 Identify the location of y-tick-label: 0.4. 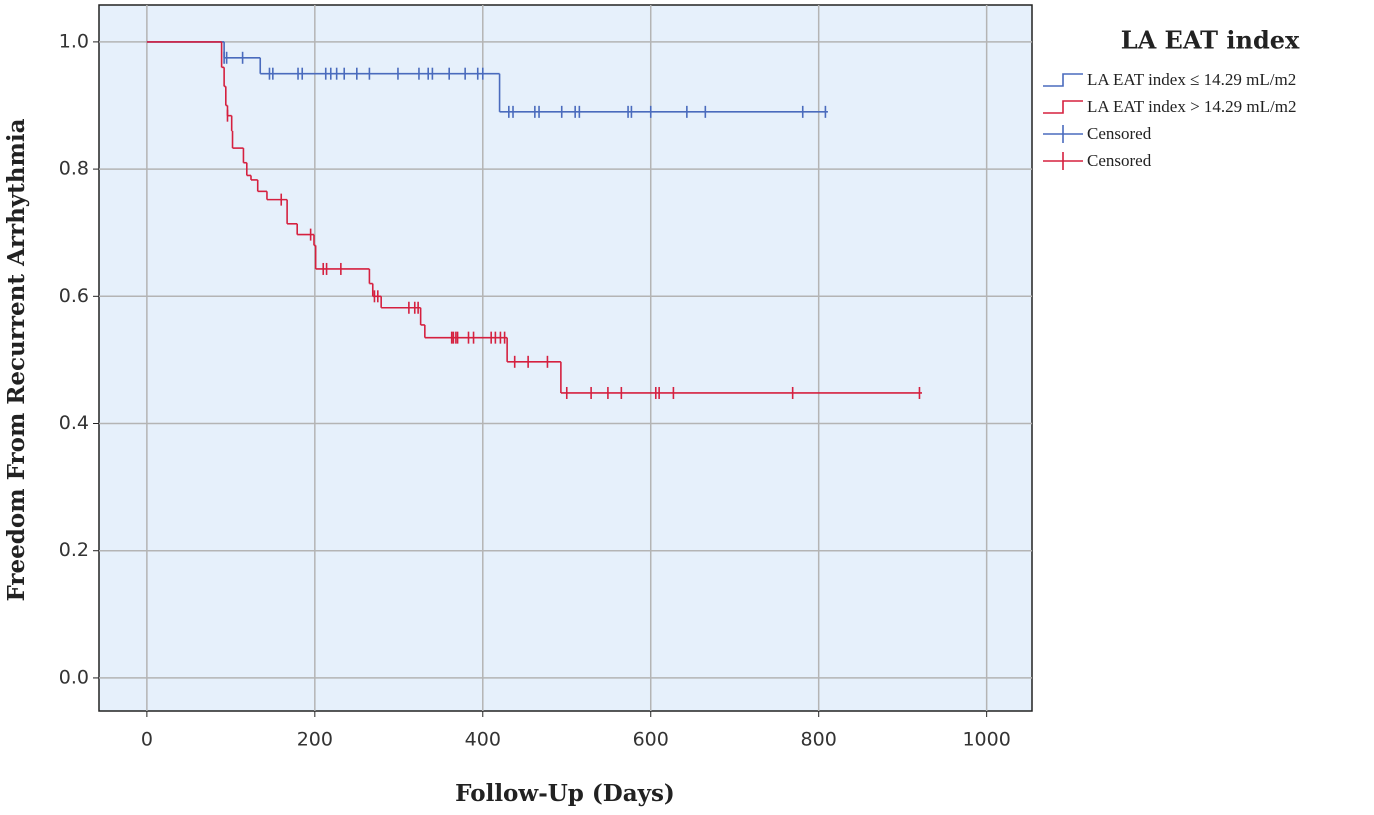
(74, 423).